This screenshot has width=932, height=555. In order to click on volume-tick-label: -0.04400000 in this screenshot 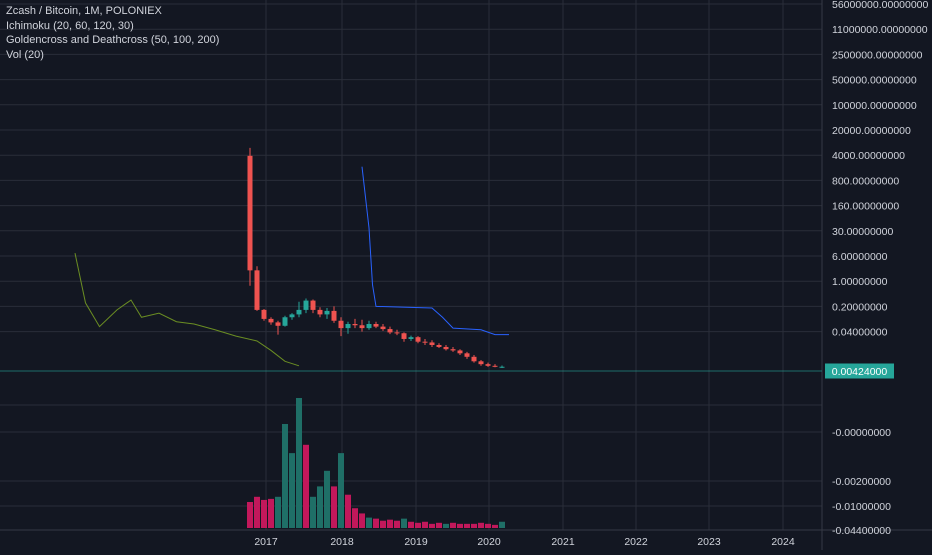, I will do `click(861, 531)`.